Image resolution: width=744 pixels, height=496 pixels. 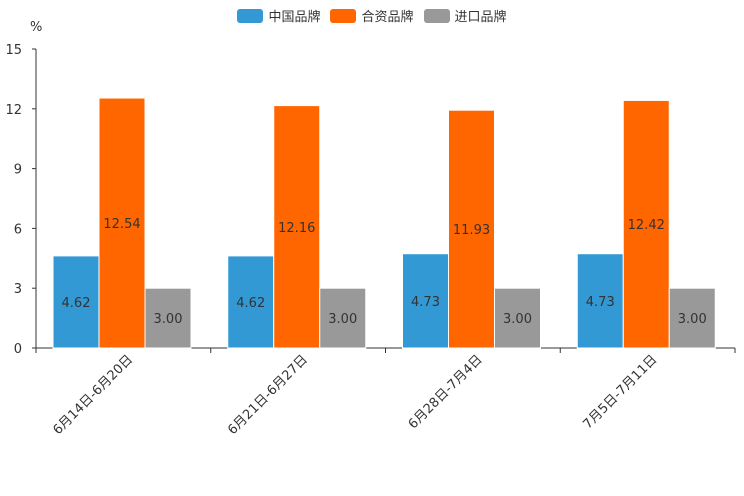 I want to click on y-tick-label: 3, so click(x=18, y=289).